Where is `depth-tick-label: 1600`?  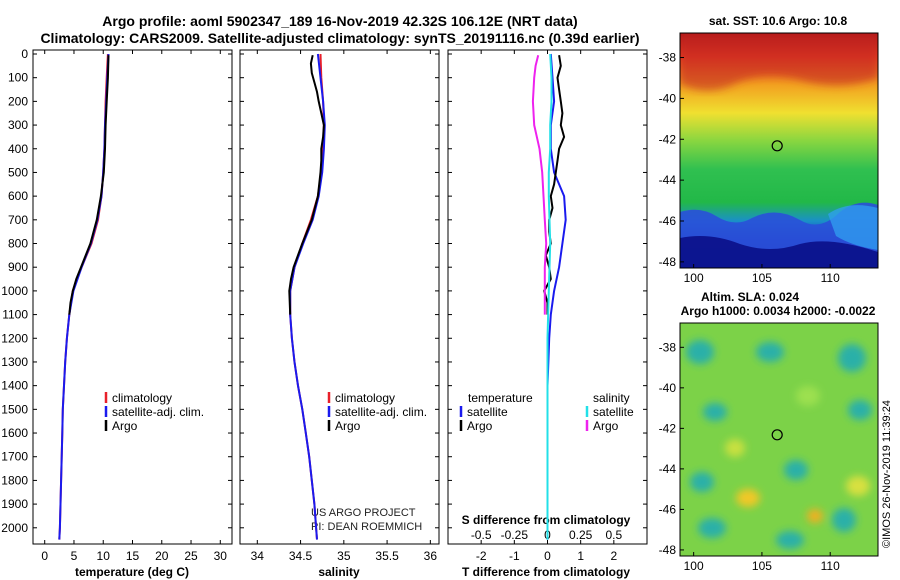
depth-tick-label: 1600 is located at coordinates (14, 433).